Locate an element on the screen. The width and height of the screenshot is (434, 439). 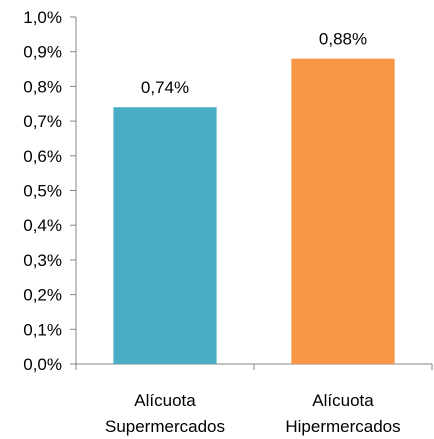
y-tick-label: 0,2% is located at coordinates (42, 295).